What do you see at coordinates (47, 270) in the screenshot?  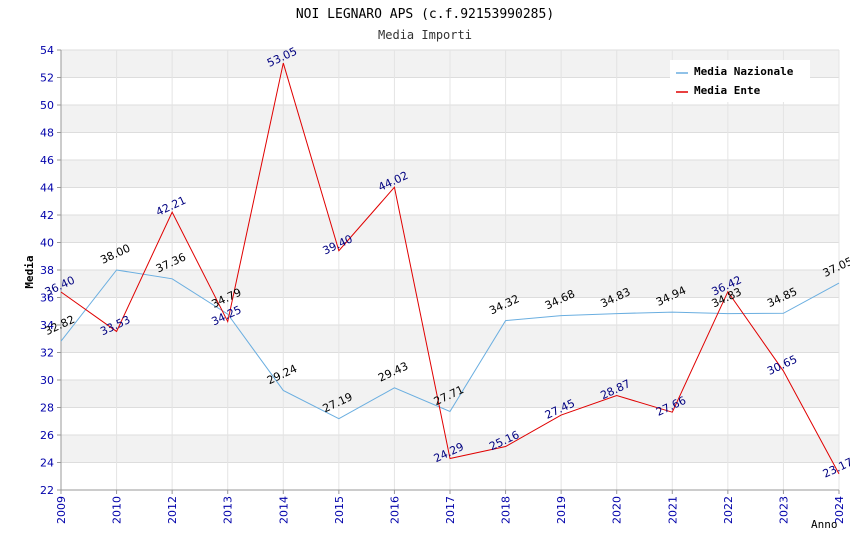 I see `y-tick-label: 38` at bounding box center [47, 270].